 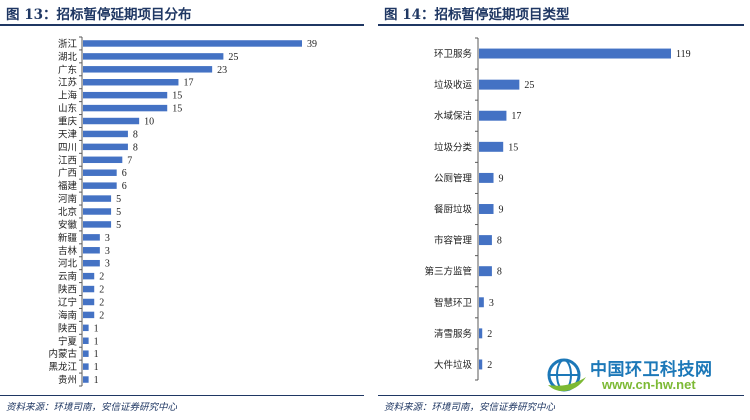 What do you see at coordinates (149, 122) in the screenshot?
I see `data-label: 10` at bounding box center [149, 122].